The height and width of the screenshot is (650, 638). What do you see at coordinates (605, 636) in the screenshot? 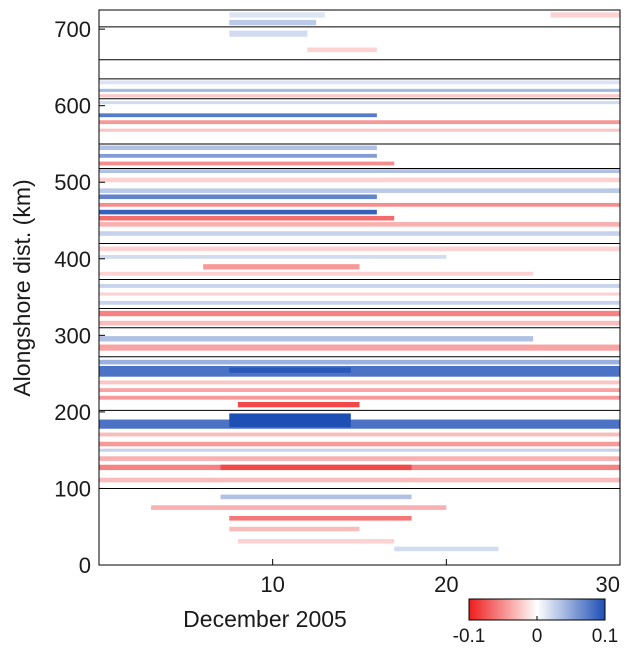
I see `colorbar-tick-label: 0.1` at bounding box center [605, 636].